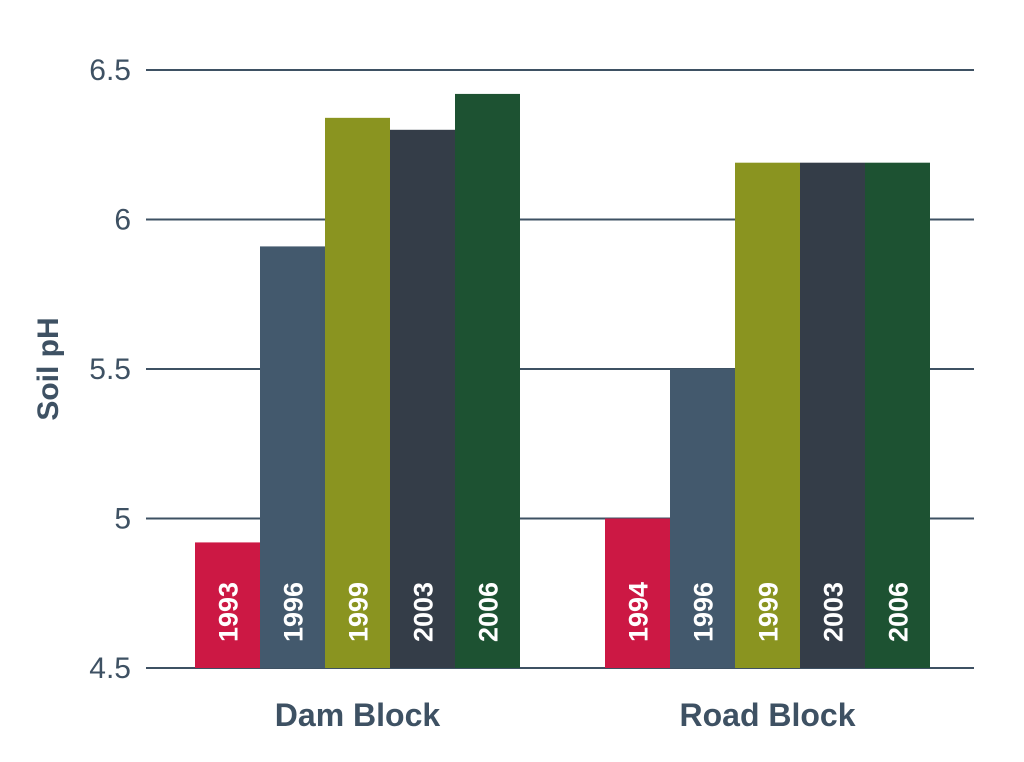 The height and width of the screenshot is (762, 1024). What do you see at coordinates (229, 612) in the screenshot?
I see `bar-year-label: 1993` at bounding box center [229, 612].